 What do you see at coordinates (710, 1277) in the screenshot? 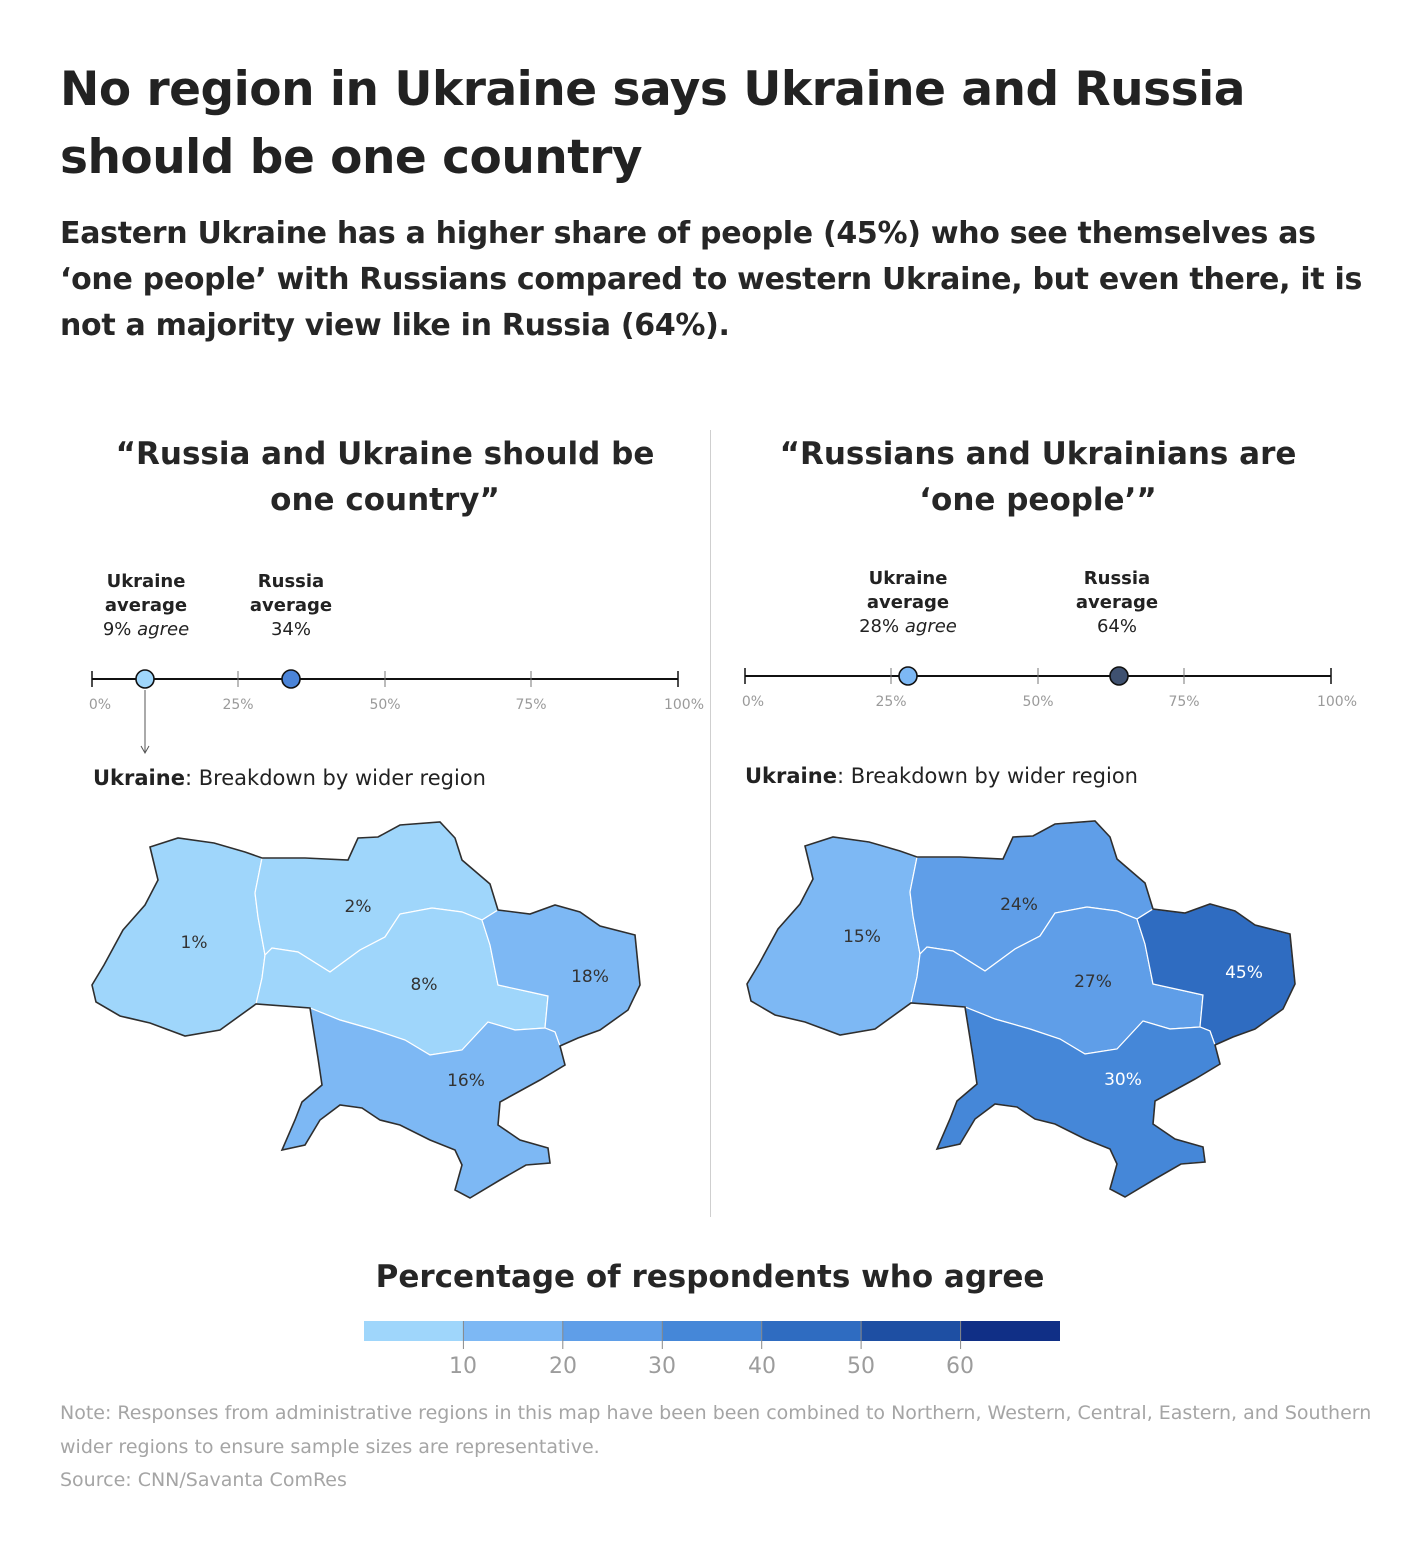
I see `legend-title: Percentage of respondents who agree` at bounding box center [710, 1277].